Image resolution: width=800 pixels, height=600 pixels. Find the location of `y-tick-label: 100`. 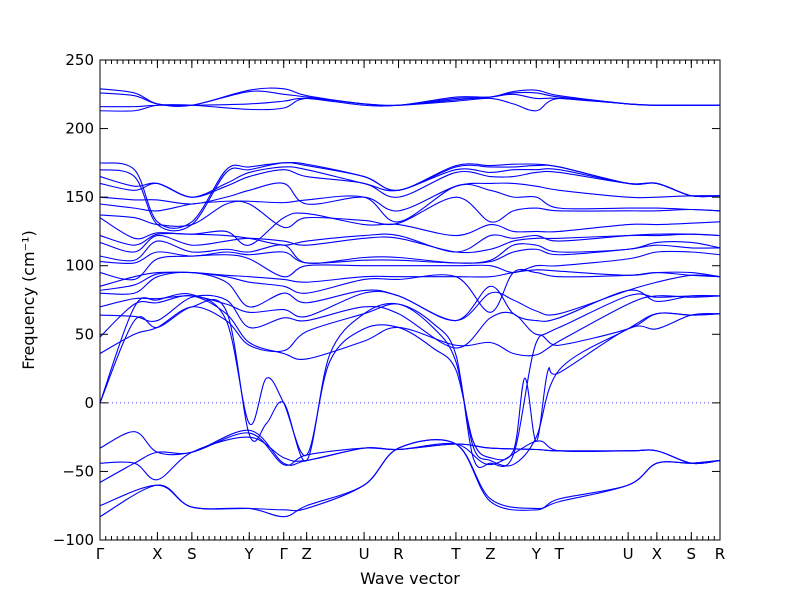

y-tick-label: 100 is located at coordinates (79, 266).